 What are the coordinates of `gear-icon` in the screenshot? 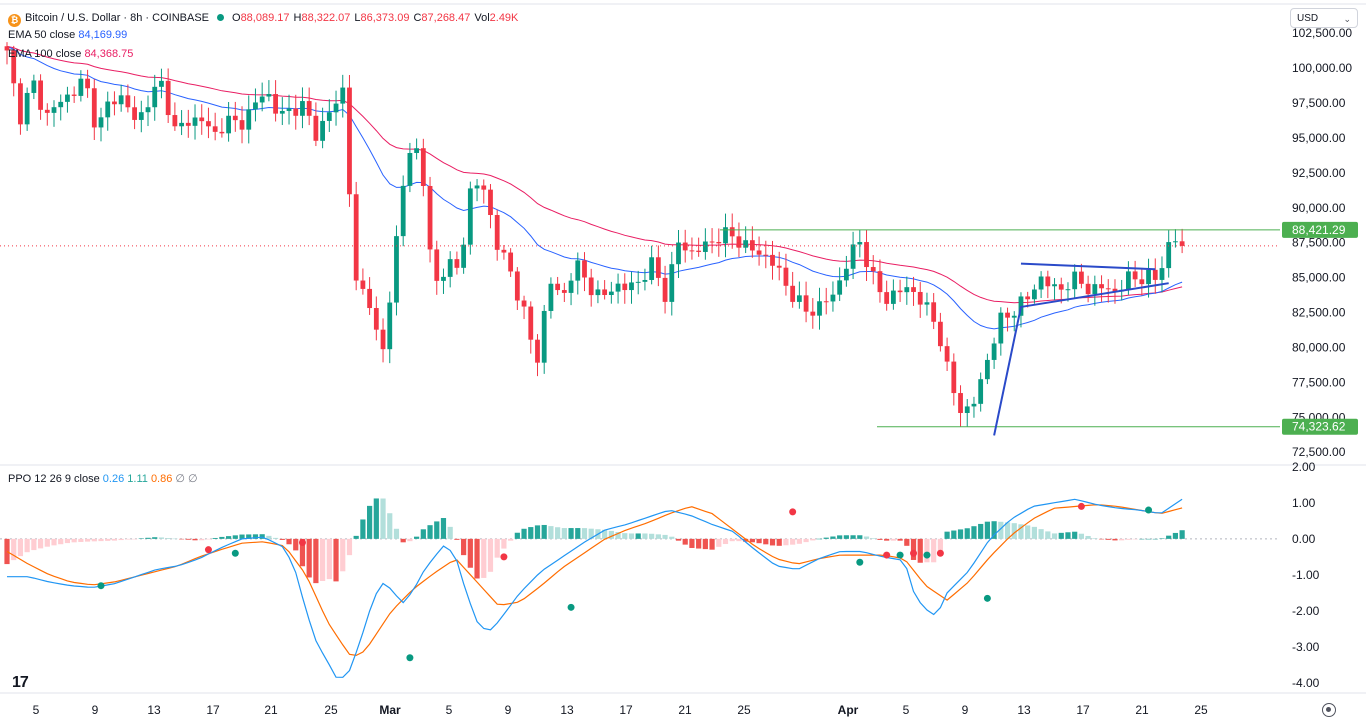 It's located at (1329, 710).